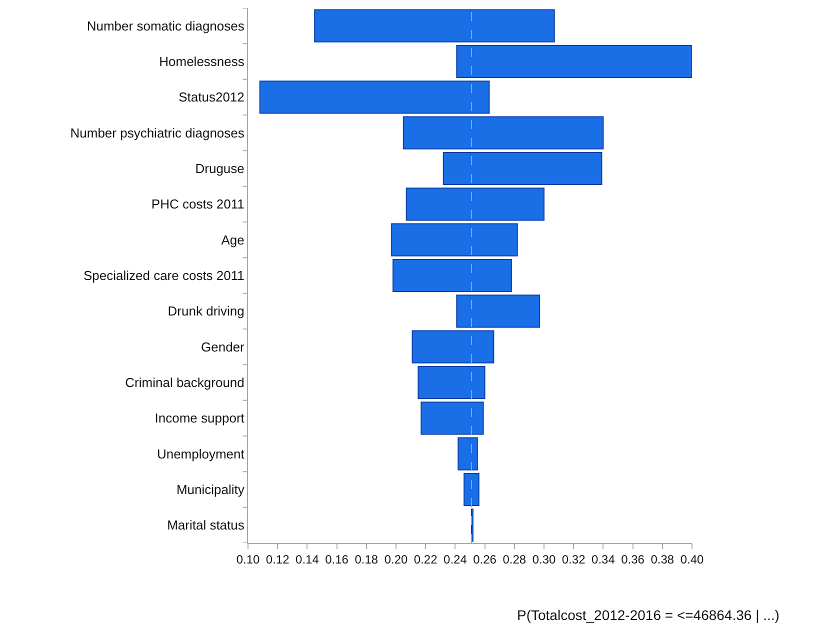  I want to click on y-tick-label: Age, so click(232, 240).